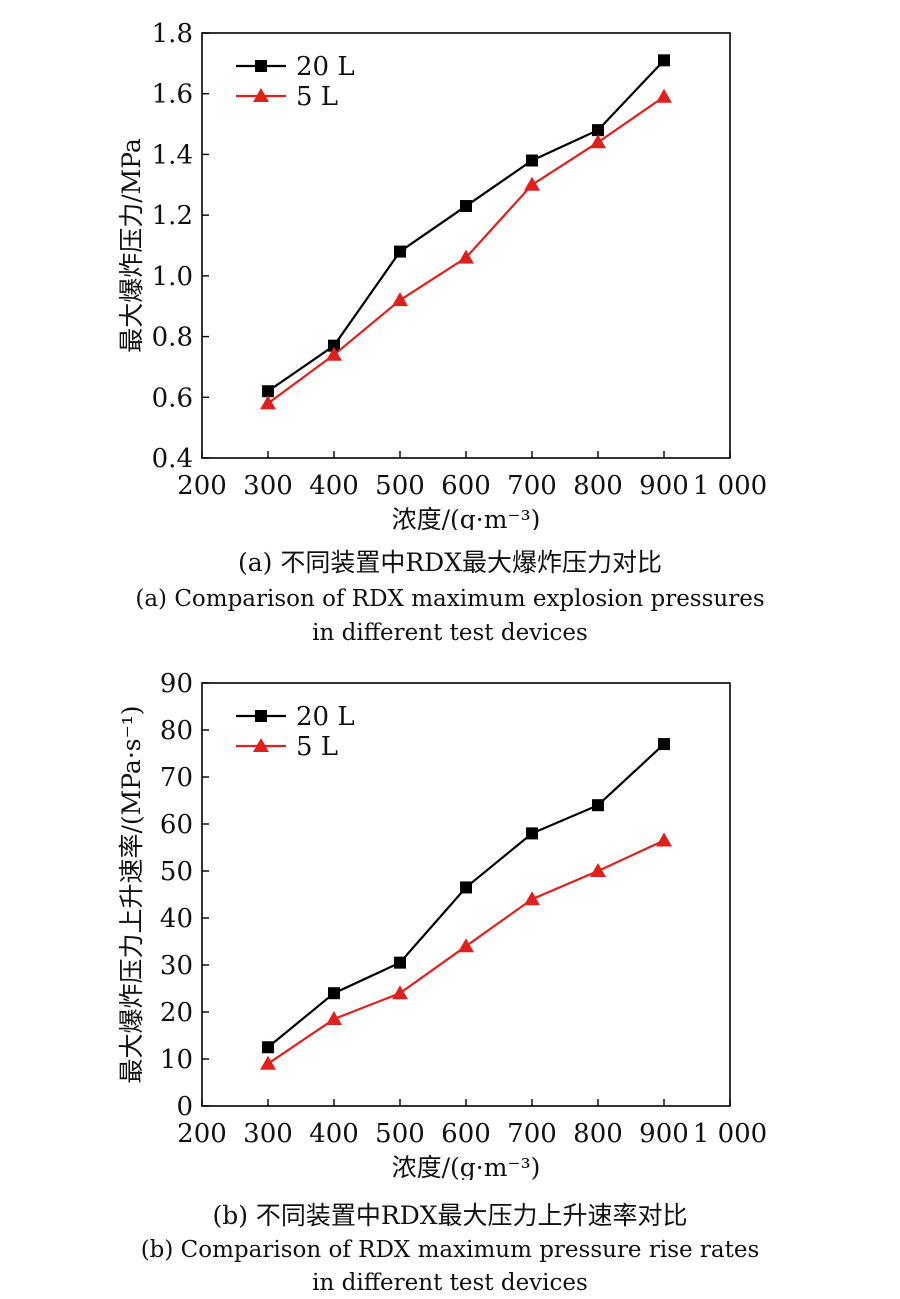 The width and height of the screenshot is (900, 1299). I want to click on chart0-xtick-label-8: 1 000, so click(730, 486).